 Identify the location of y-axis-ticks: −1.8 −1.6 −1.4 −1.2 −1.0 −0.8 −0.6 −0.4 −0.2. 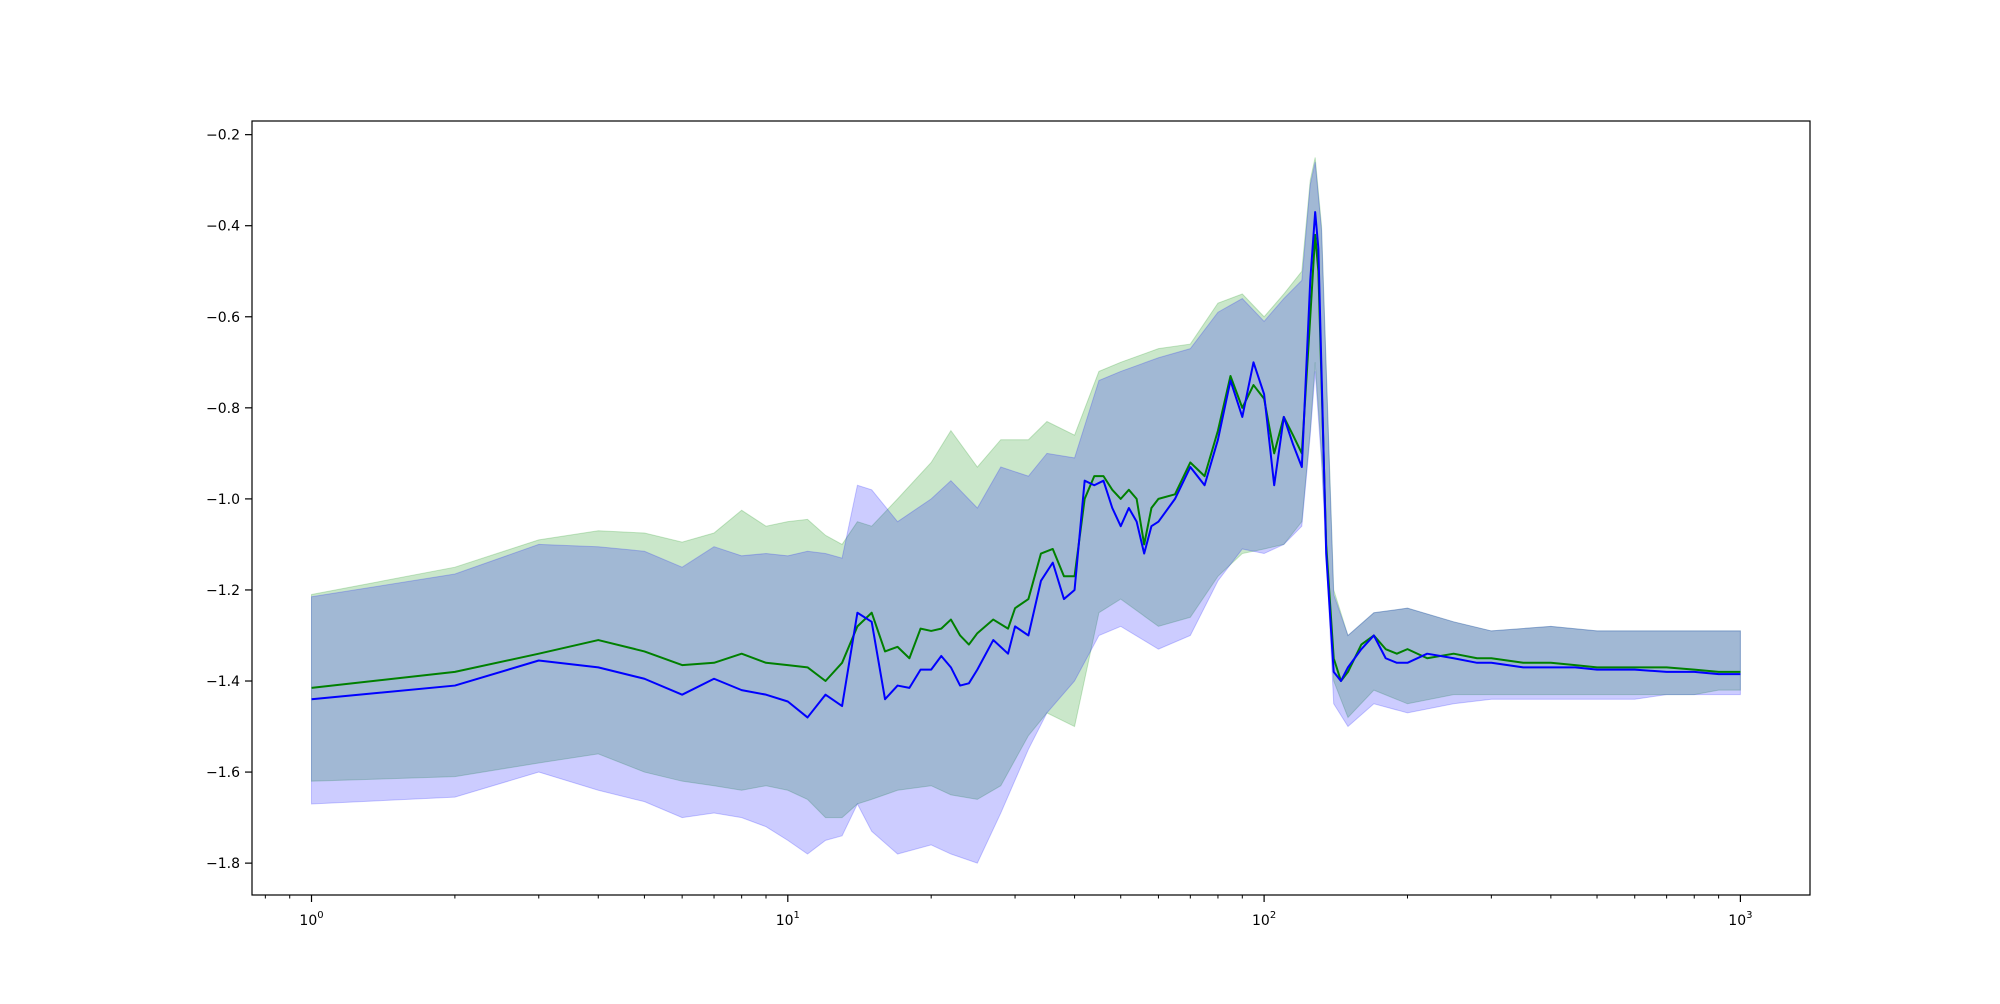
(229, 500).